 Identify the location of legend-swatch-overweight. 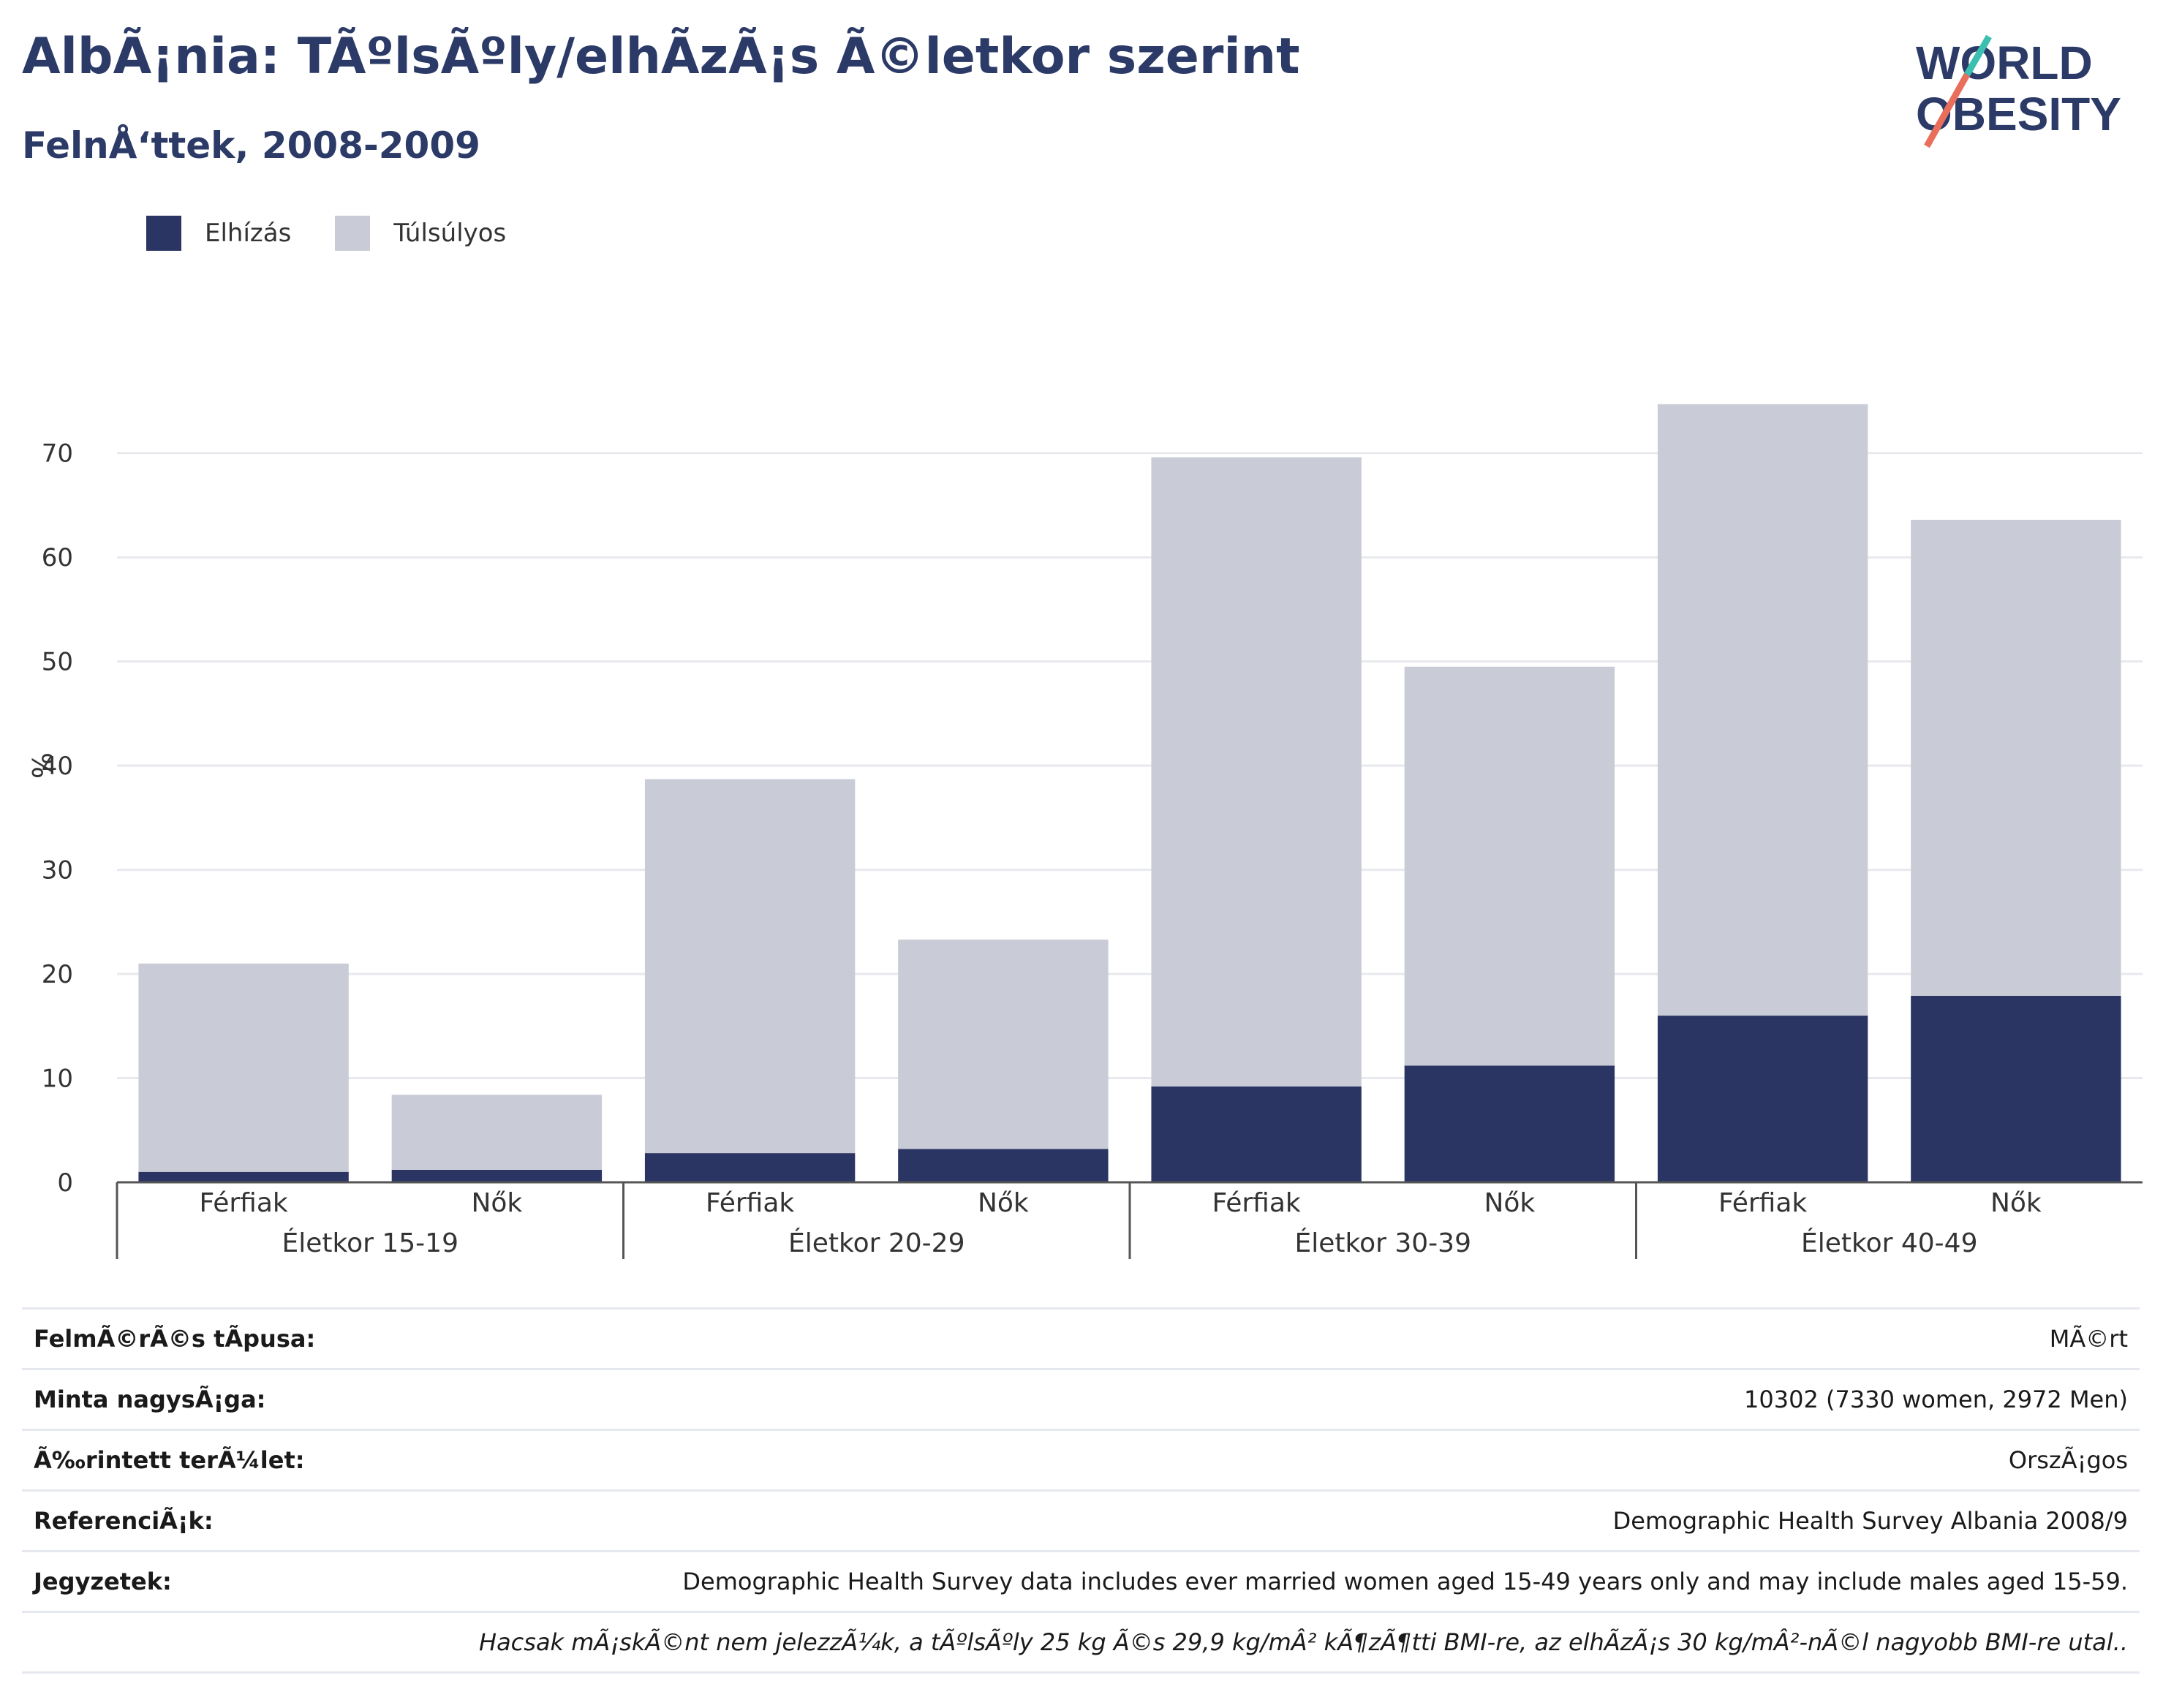
(353, 233).